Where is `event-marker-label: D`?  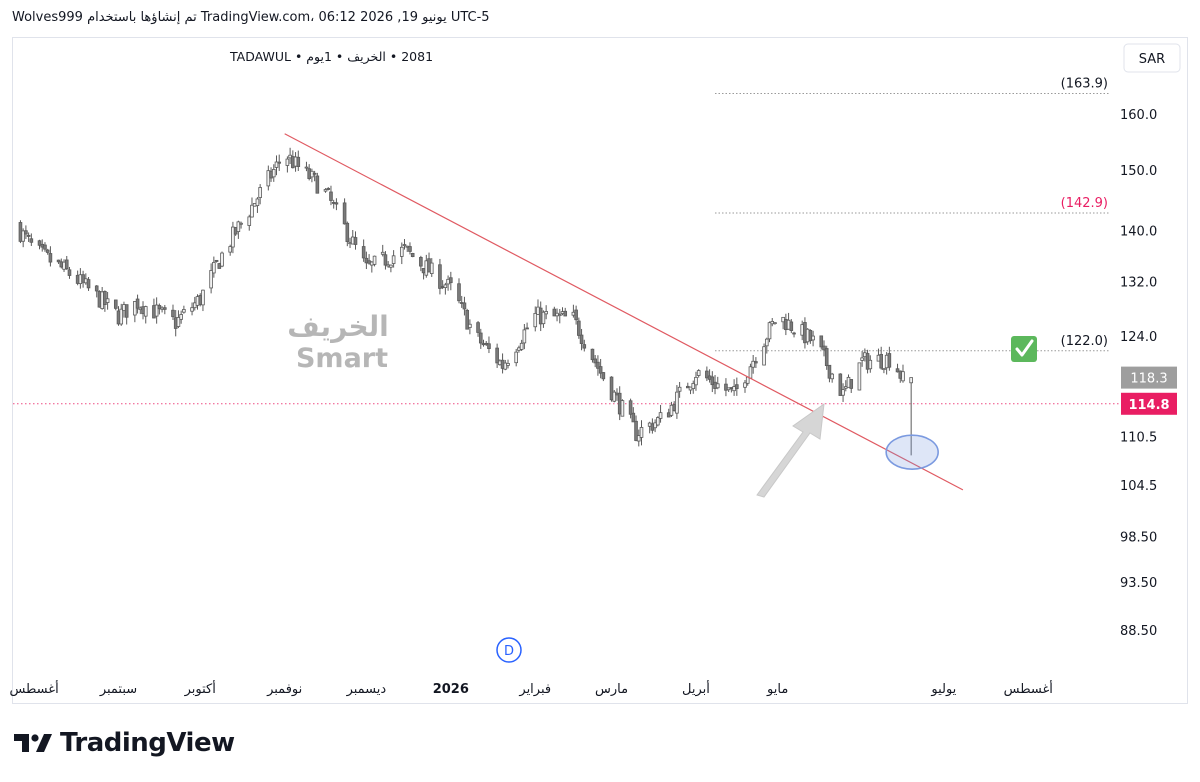 event-marker-label: D is located at coordinates (509, 651).